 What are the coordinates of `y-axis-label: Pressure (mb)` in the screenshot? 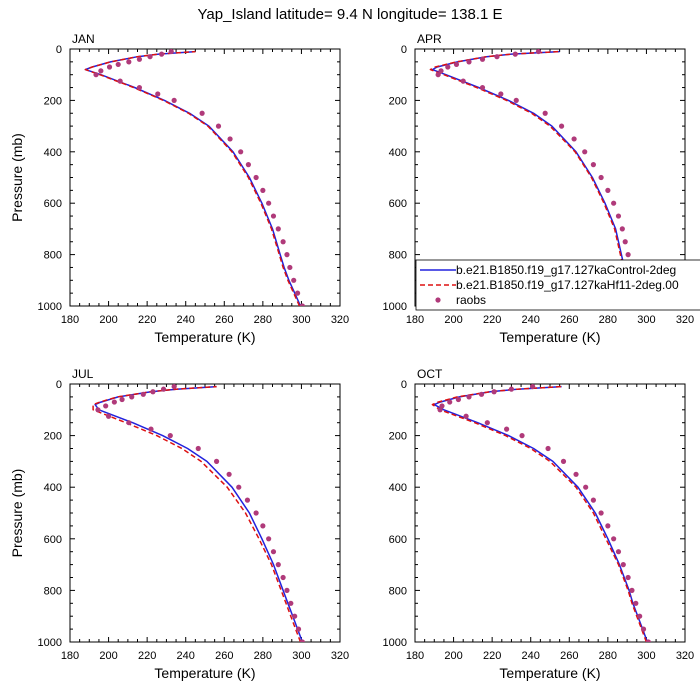 It's located at (17, 177).